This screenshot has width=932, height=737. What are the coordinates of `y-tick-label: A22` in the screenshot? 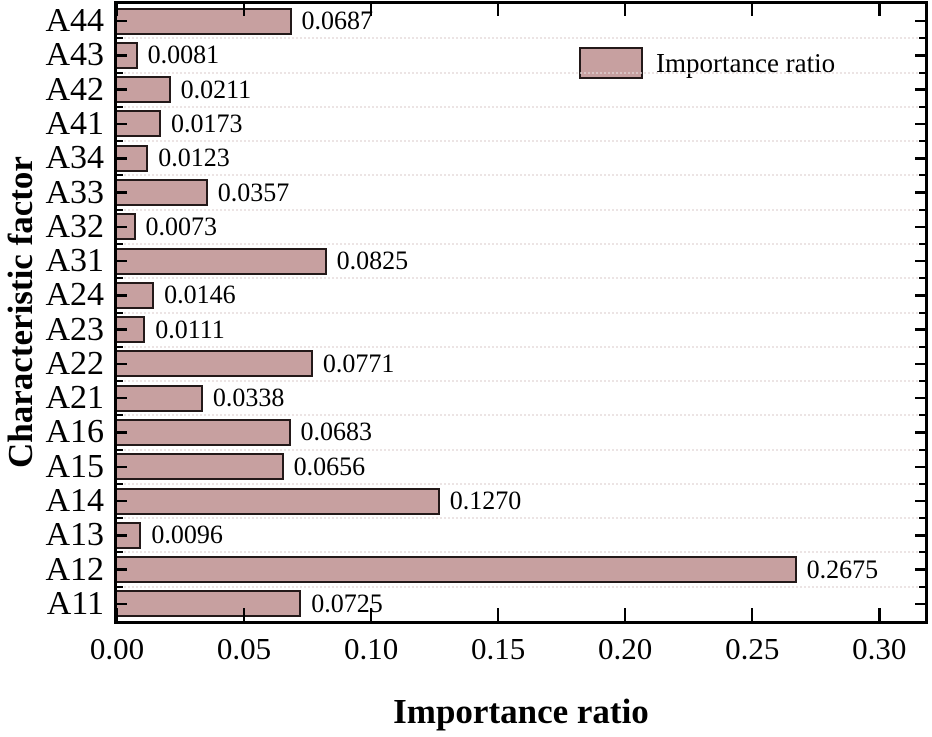 It's located at (74, 363).